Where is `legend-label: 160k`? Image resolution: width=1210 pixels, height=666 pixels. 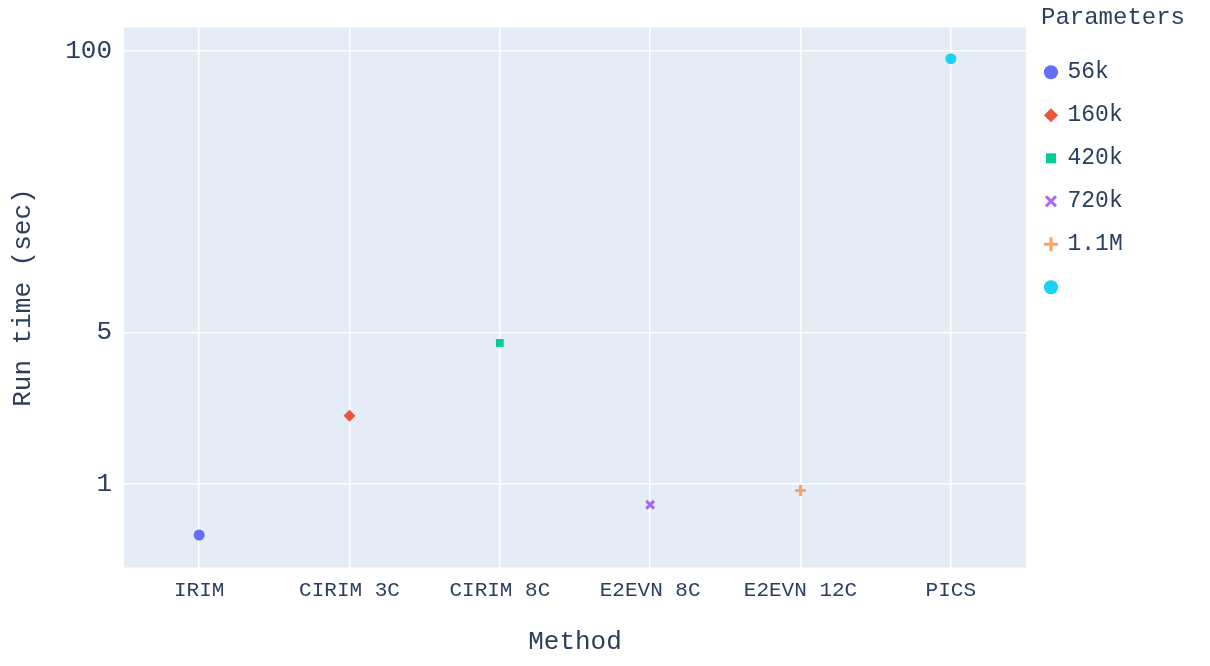 legend-label: 160k is located at coordinates (1095, 115).